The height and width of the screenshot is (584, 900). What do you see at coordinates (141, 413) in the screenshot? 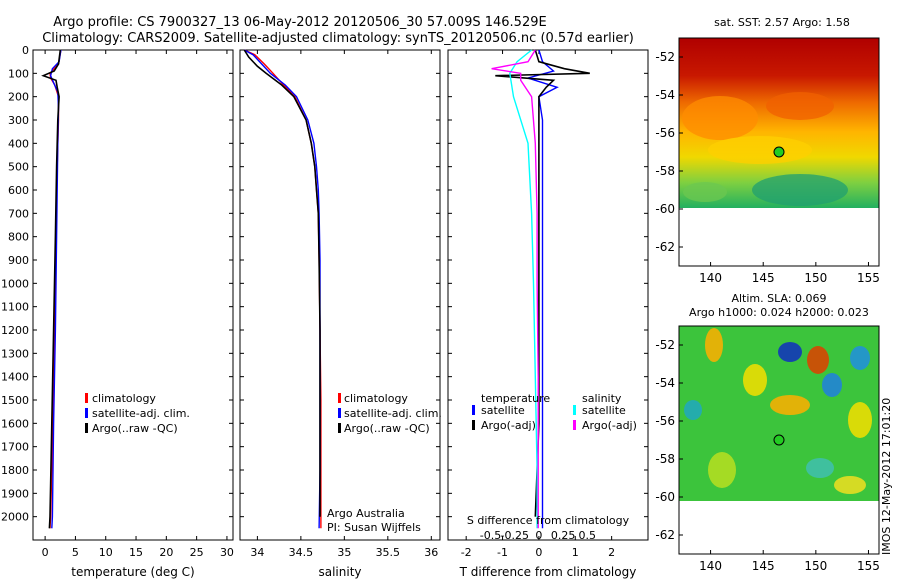
I see `temperature-legend-satellite: satellite-adj. clim.` at bounding box center [141, 413].